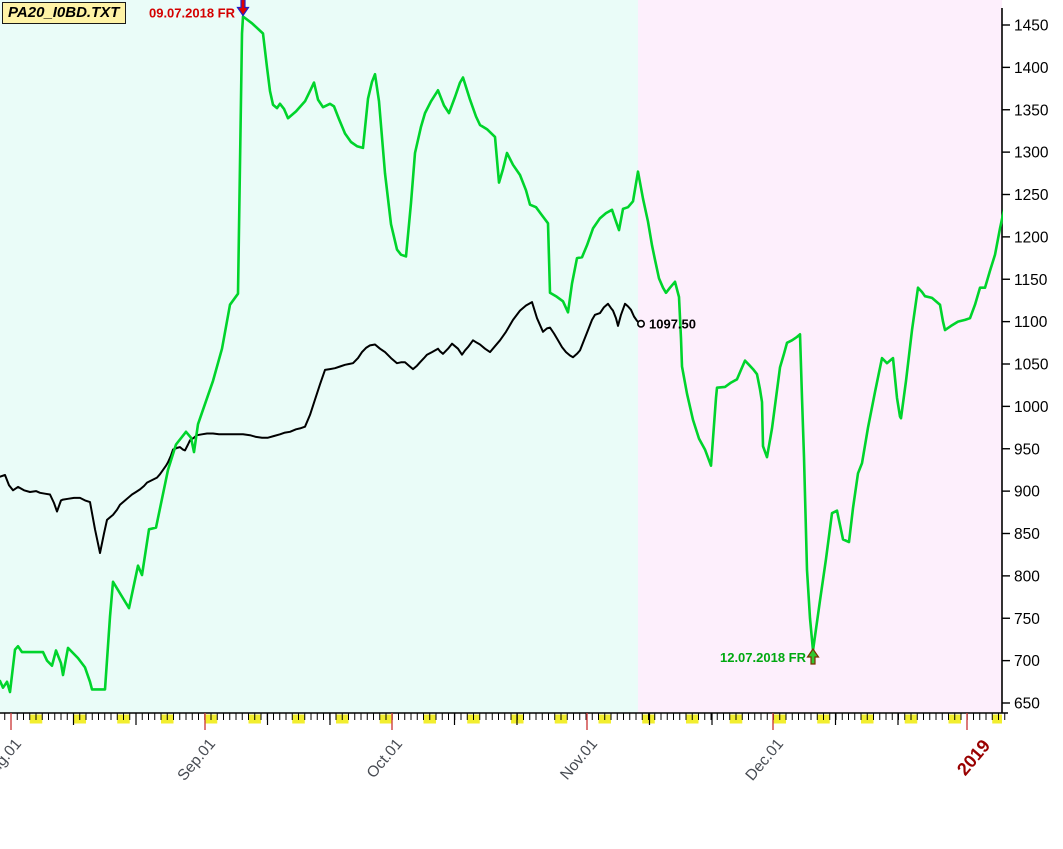 This screenshot has height=849, width=1063. I want to click on y-tick-label: 900, so click(1027, 492).